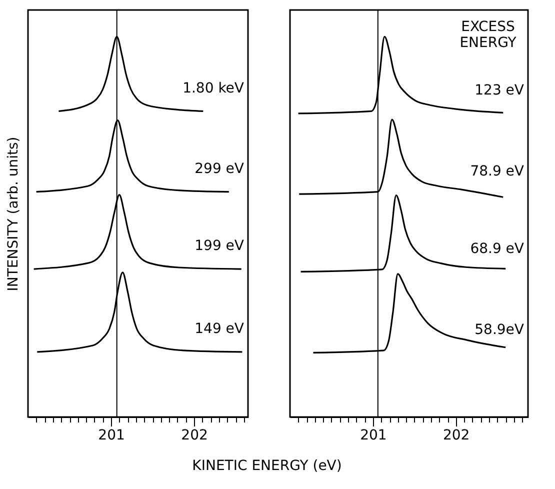 This screenshot has width=555, height=489. Describe the element at coordinates (219, 246) in the screenshot. I see `series-label: 199 eV` at that location.